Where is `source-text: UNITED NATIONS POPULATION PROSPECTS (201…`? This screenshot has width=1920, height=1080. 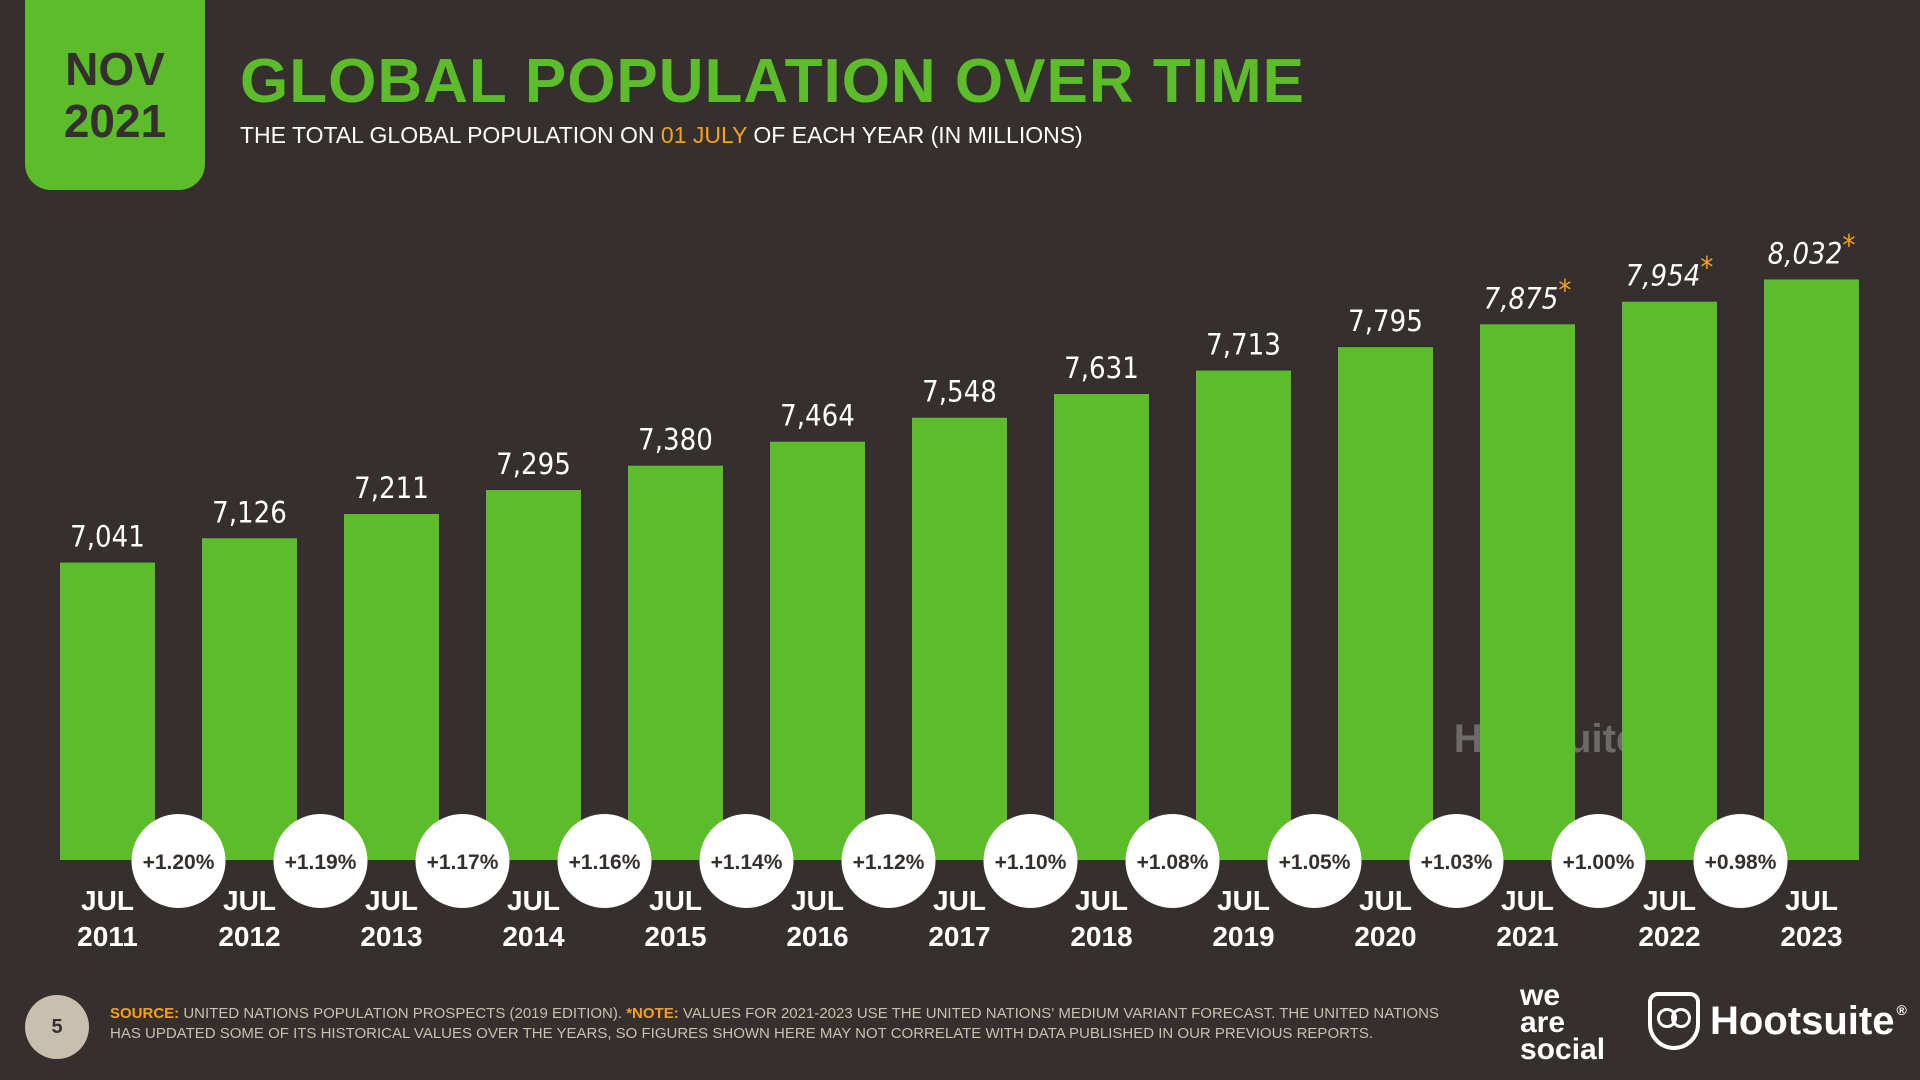
source-text: UNITED NATIONS POPULATION PROSPECTS (201… is located at coordinates (403, 1013).